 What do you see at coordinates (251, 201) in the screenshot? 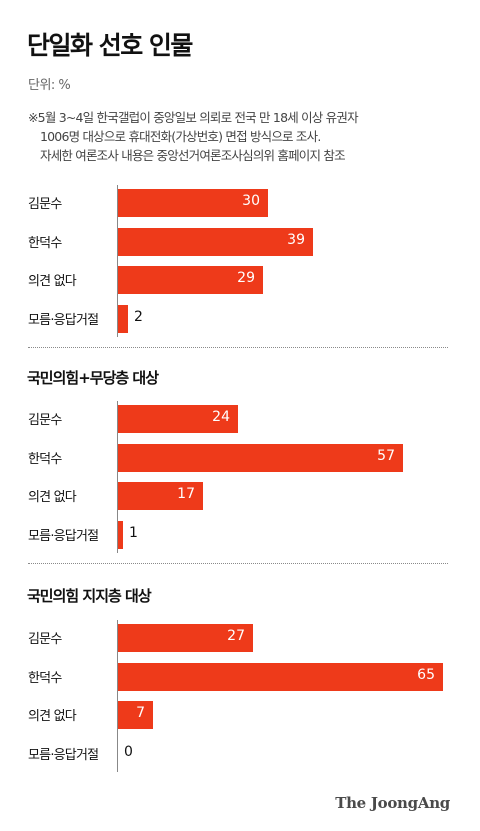
I see `value-label: 30` at bounding box center [251, 201].